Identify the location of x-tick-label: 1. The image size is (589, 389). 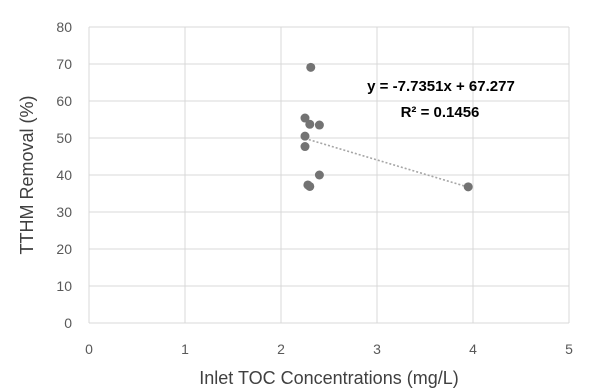
(185, 349).